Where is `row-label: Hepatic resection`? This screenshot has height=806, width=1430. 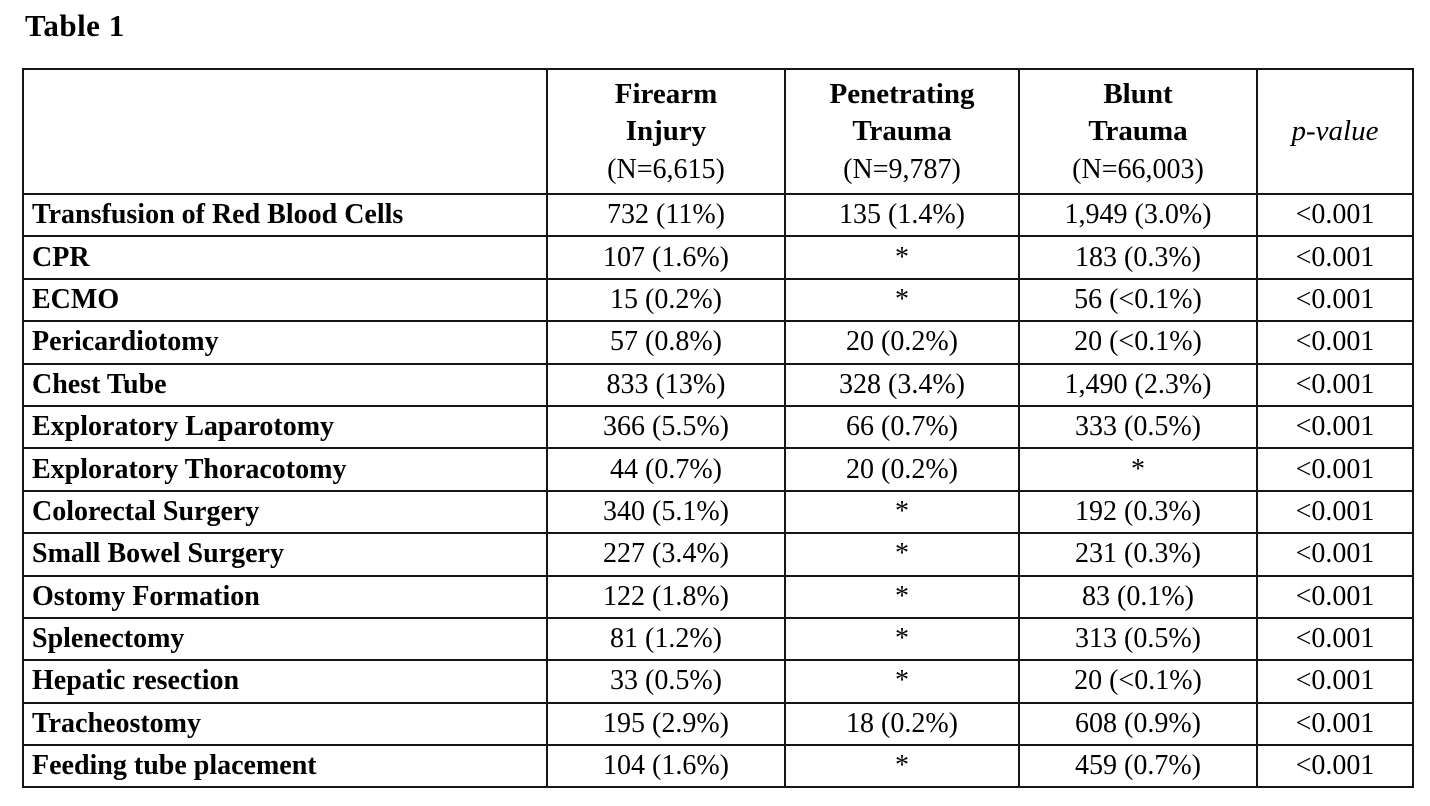
row-label: Hepatic resection is located at coordinates (285, 681).